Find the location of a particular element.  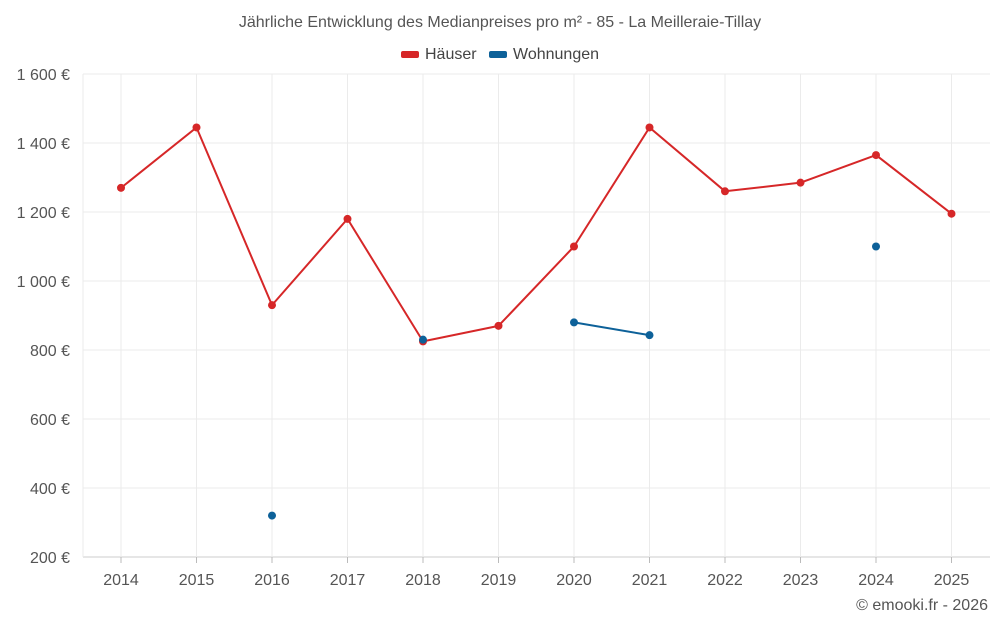

x-tick-label: 2017 is located at coordinates (348, 580).